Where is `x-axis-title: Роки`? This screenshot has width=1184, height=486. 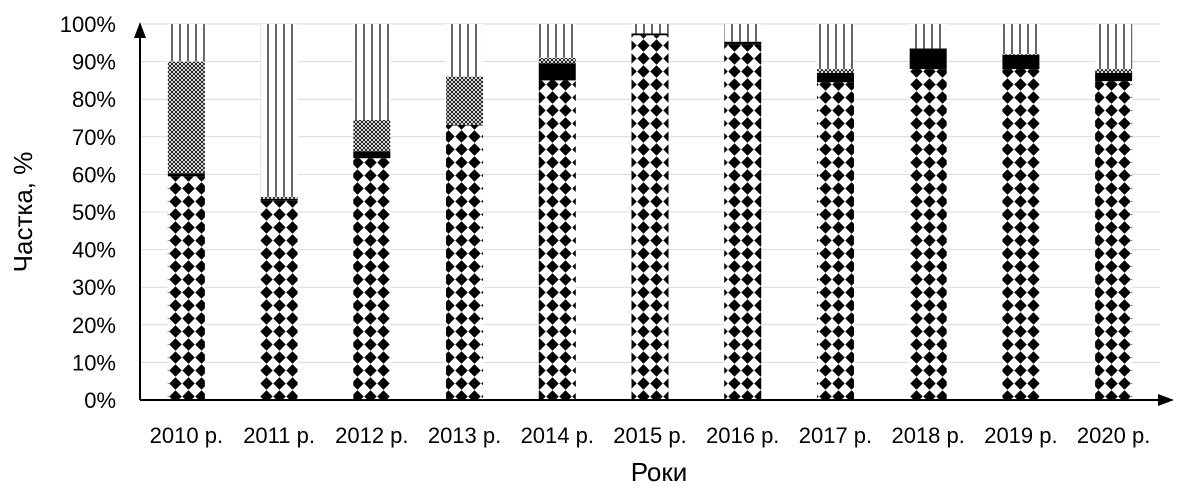 x-axis-title: Роки is located at coordinates (659, 471).